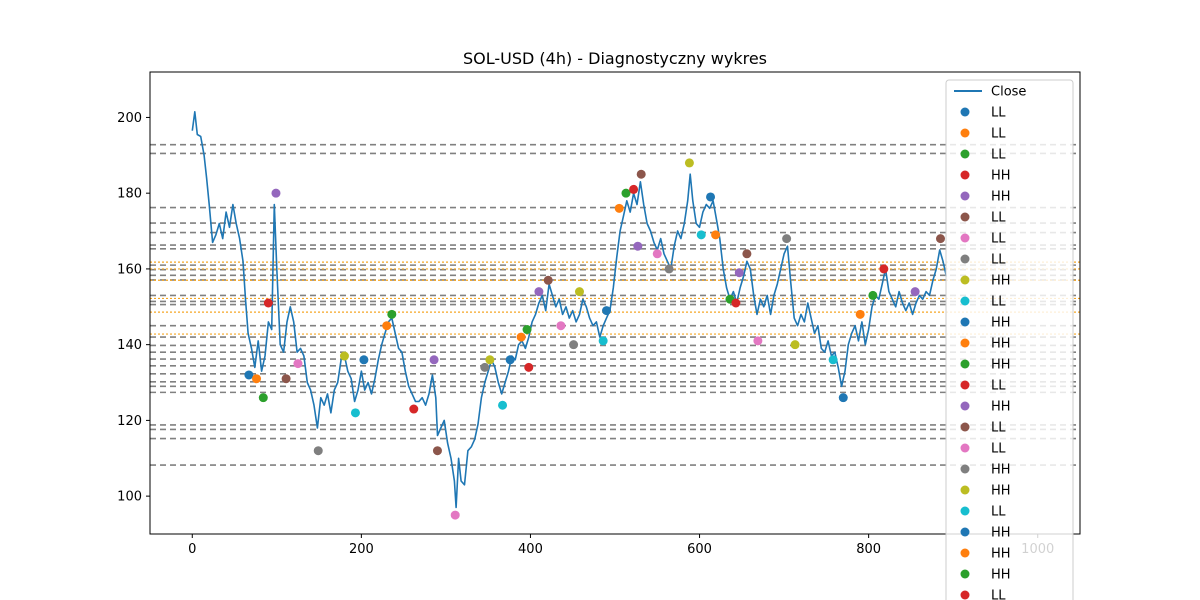 The height and width of the screenshot is (600, 1200). Describe the element at coordinates (192, 549) in the screenshot. I see `x-tick-label: 0` at that location.